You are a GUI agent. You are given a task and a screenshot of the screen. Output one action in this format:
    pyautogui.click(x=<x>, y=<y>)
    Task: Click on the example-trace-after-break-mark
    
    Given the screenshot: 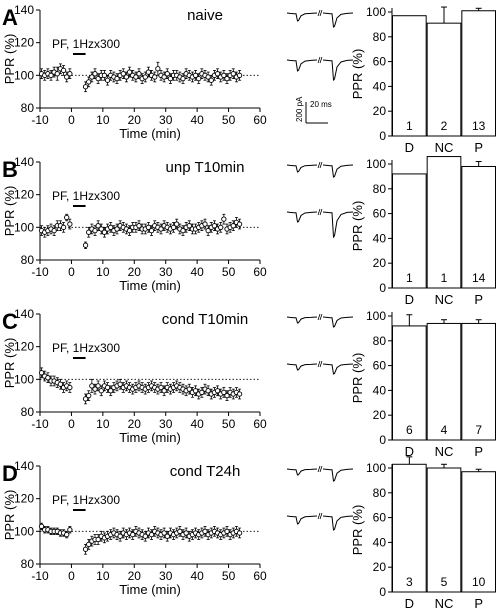 What is the action you would take?
    pyautogui.click(x=321, y=212)
    